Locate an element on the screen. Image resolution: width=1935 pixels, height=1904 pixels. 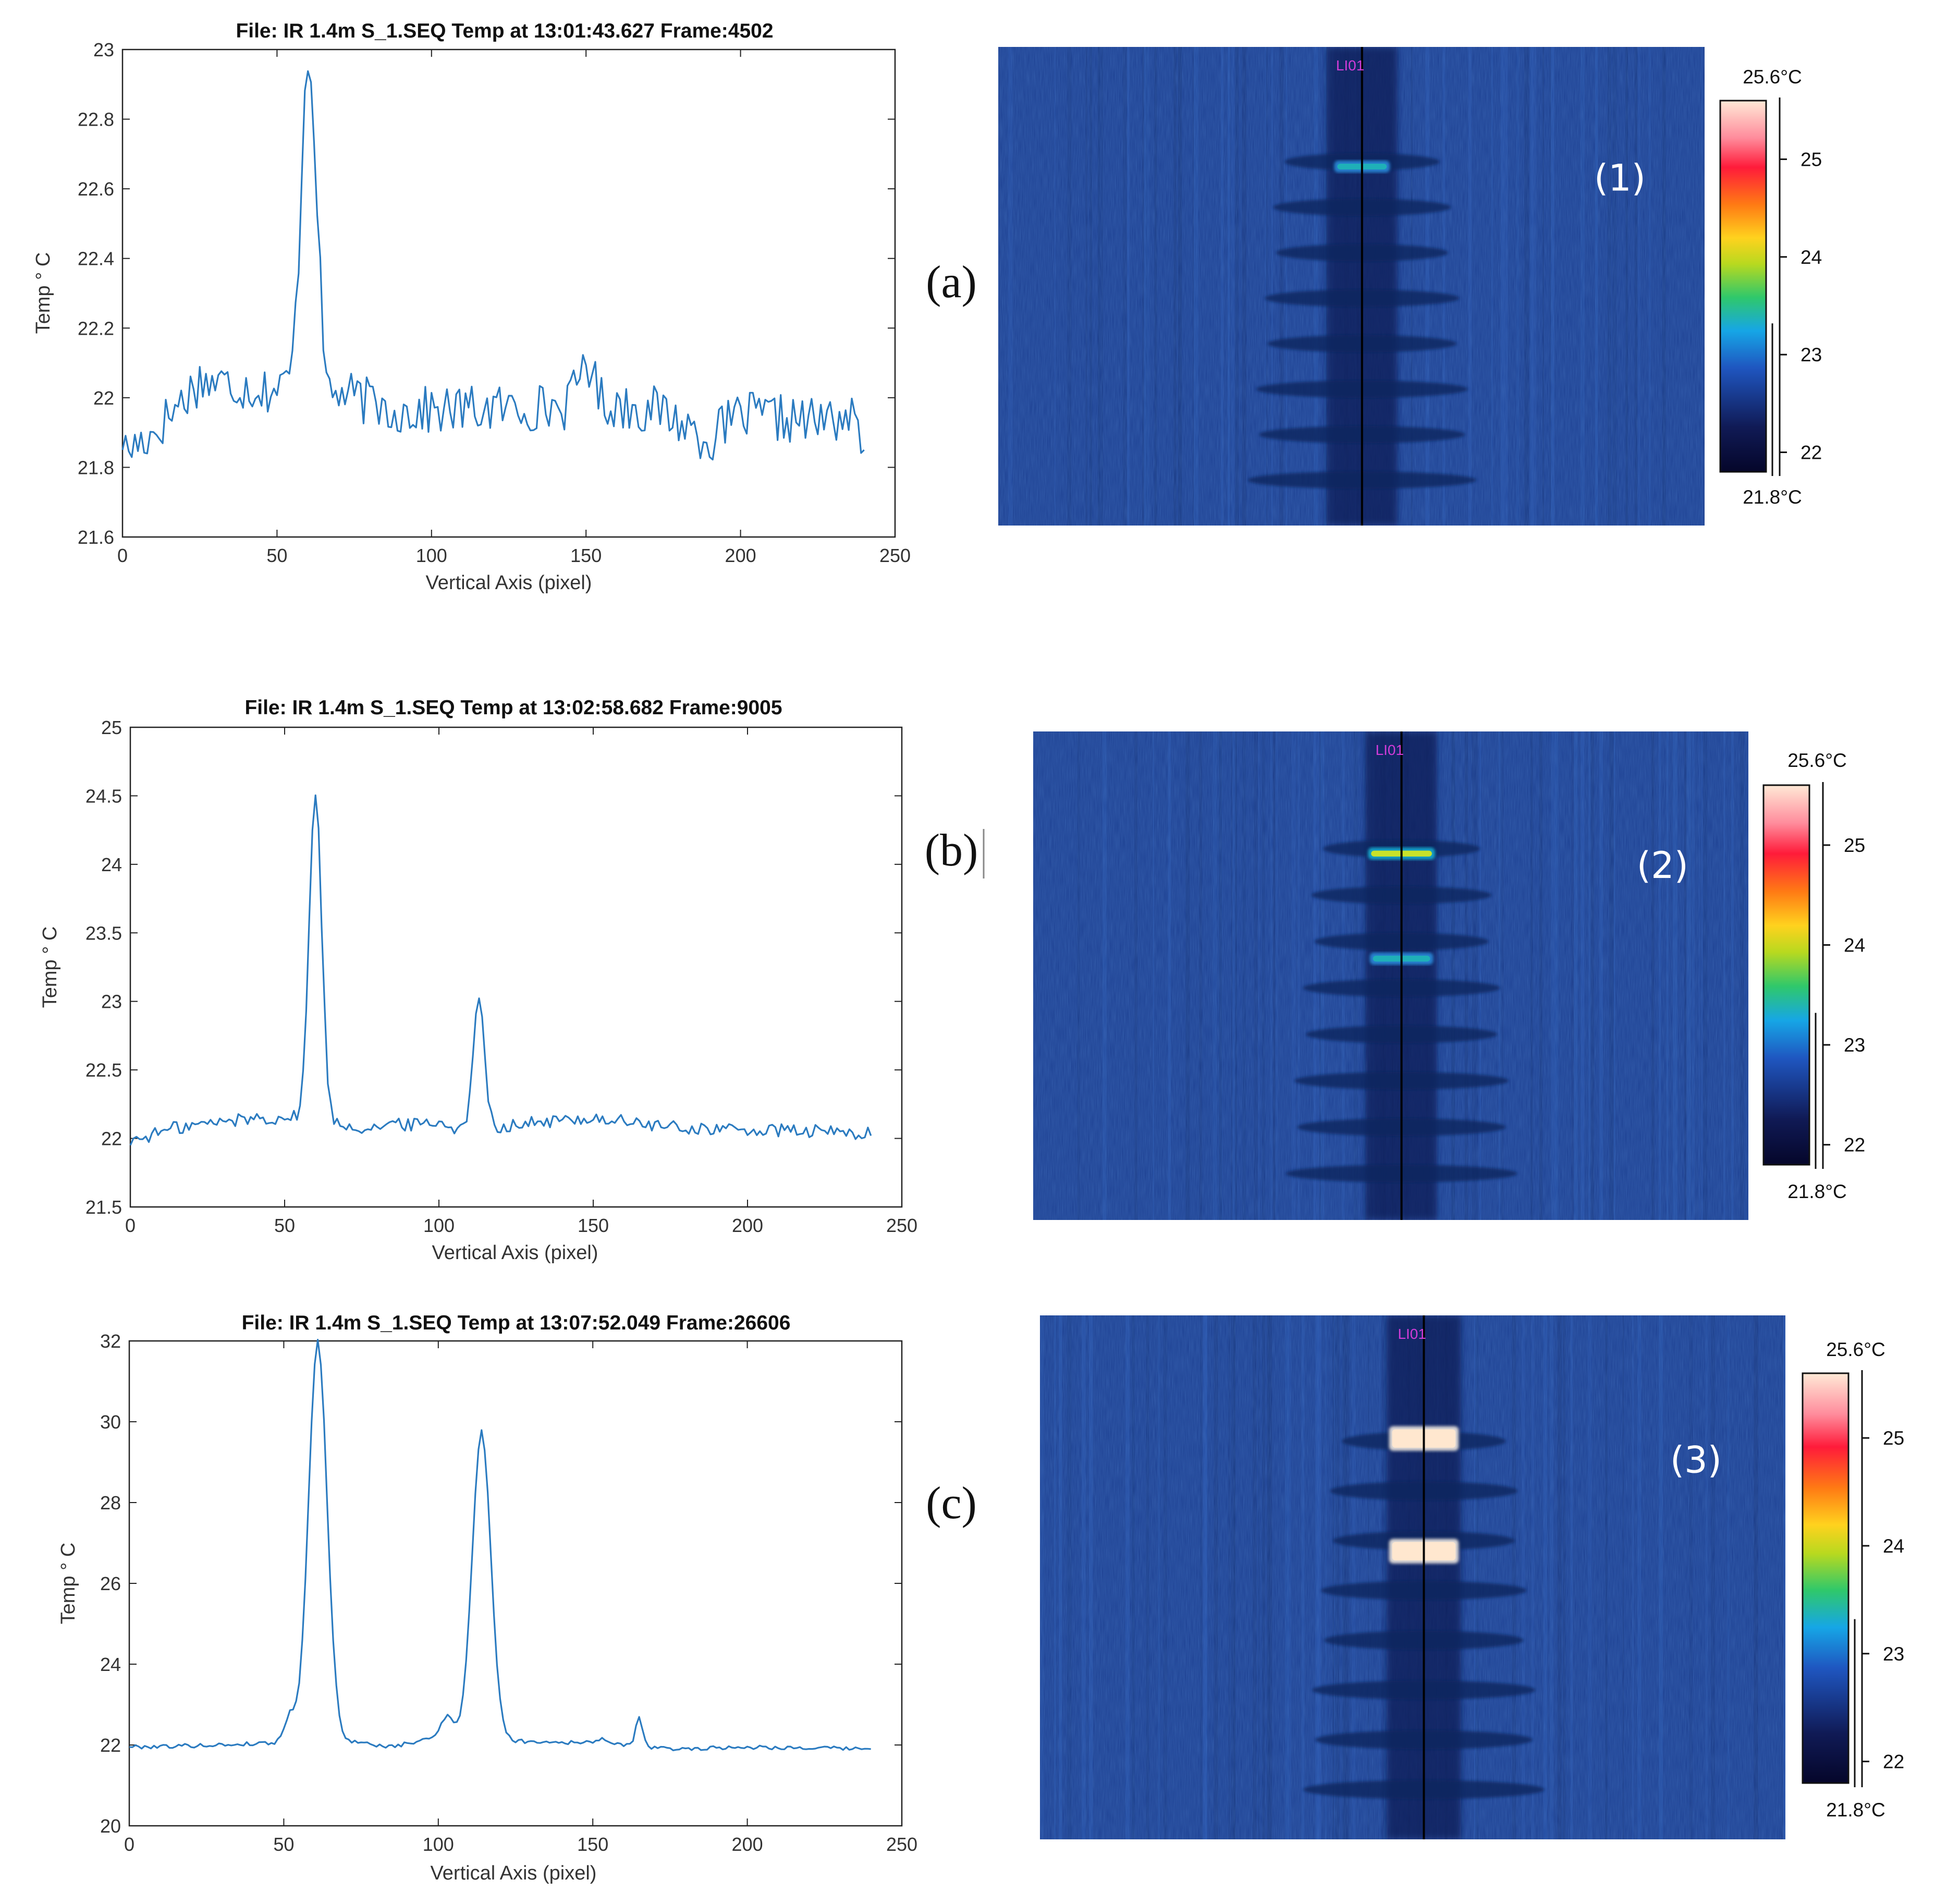
y-tick-label: 22.5 is located at coordinates (103, 1070).